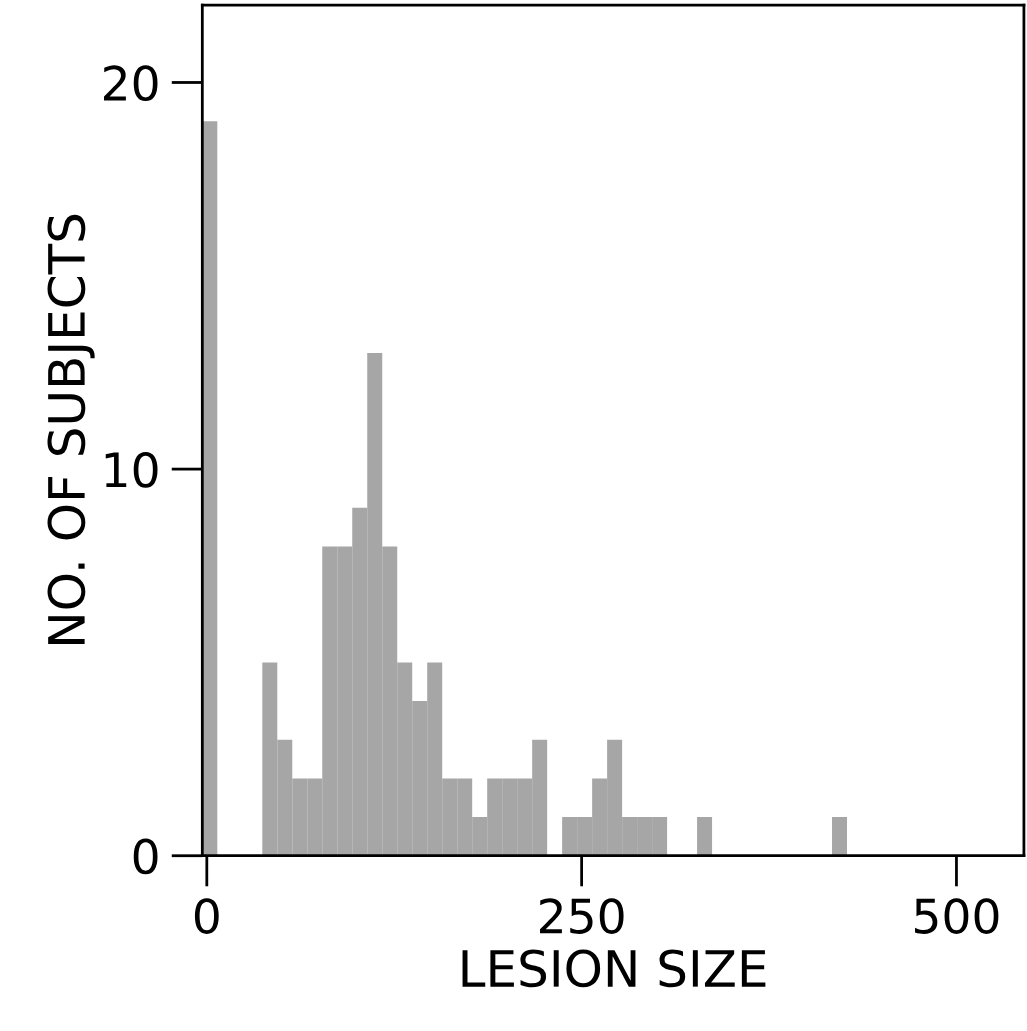 The height and width of the screenshot is (1031, 1027). Describe the element at coordinates (131, 83) in the screenshot. I see `y-tick-label: 20` at that location.